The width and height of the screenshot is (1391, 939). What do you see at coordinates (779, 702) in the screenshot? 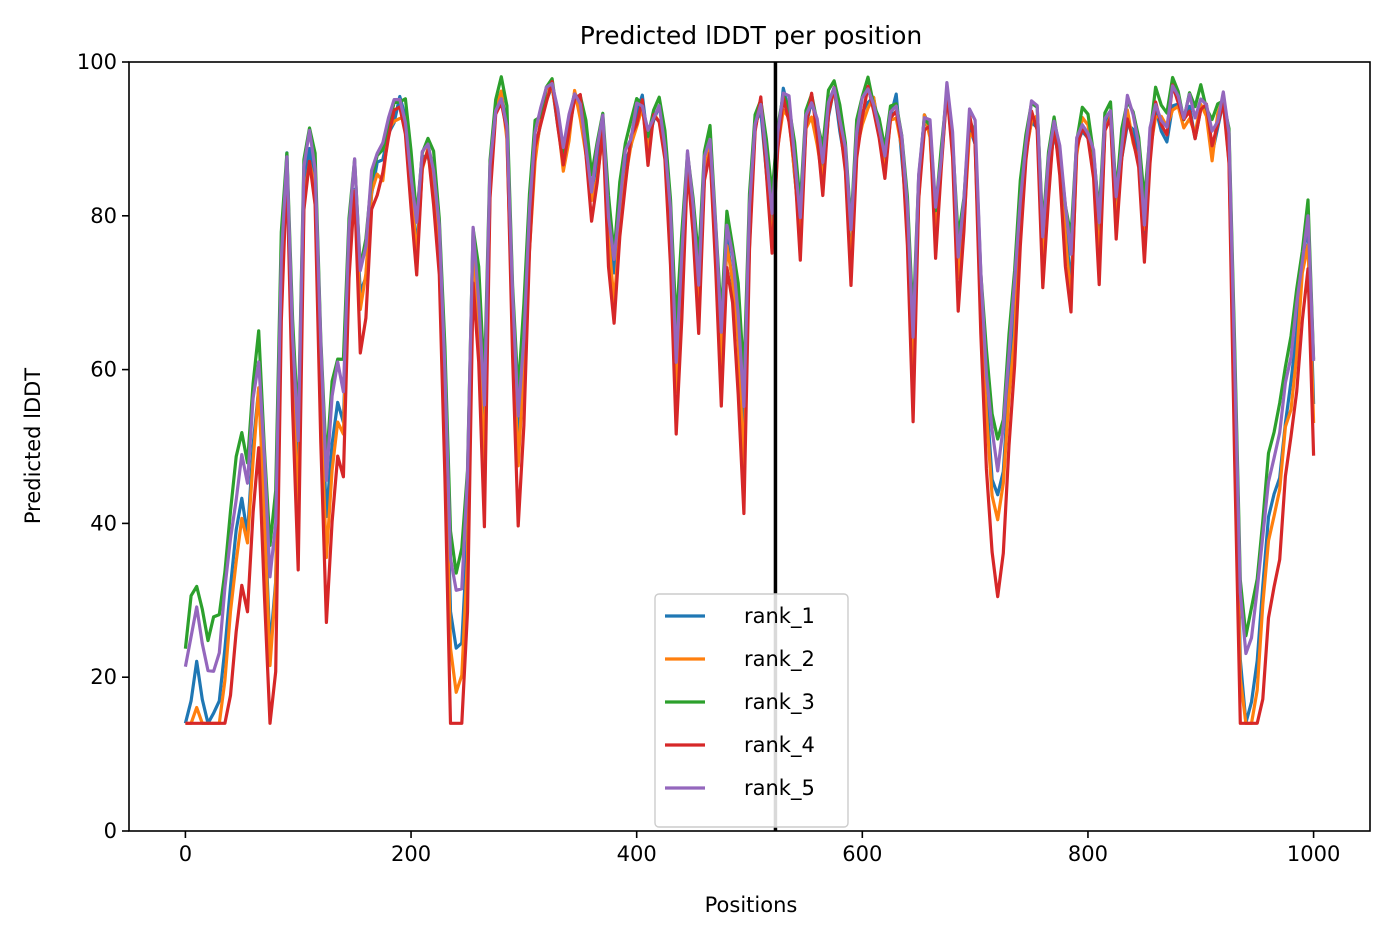
I see `legend-label-rank_3: rank_3` at bounding box center [779, 702].